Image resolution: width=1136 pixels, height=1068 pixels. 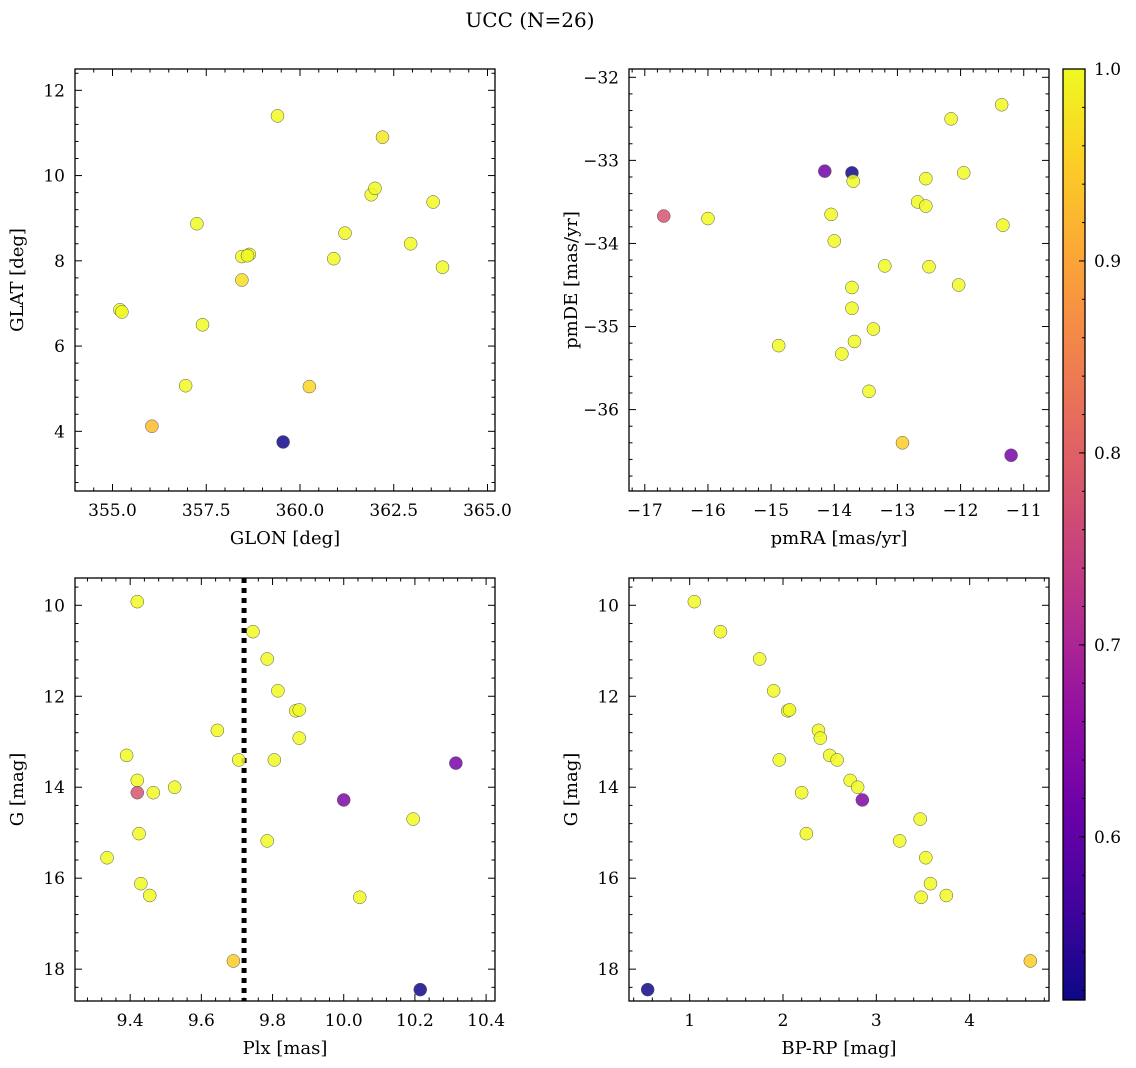 What do you see at coordinates (17, 280) in the screenshot?
I see `y-axis-label: GLAT [deg]` at bounding box center [17, 280].